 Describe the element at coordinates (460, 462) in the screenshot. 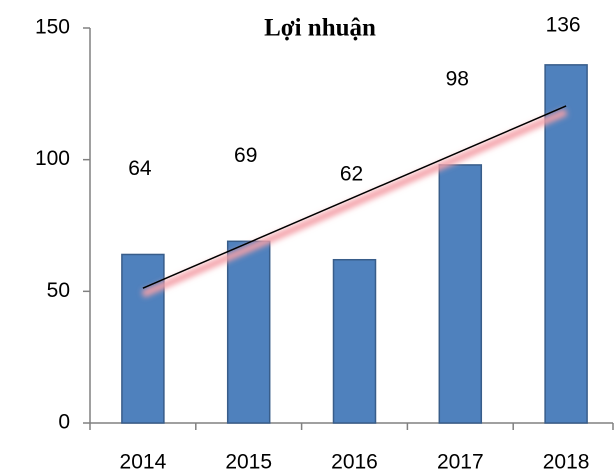

I see `x-tick-label: 2017` at that location.